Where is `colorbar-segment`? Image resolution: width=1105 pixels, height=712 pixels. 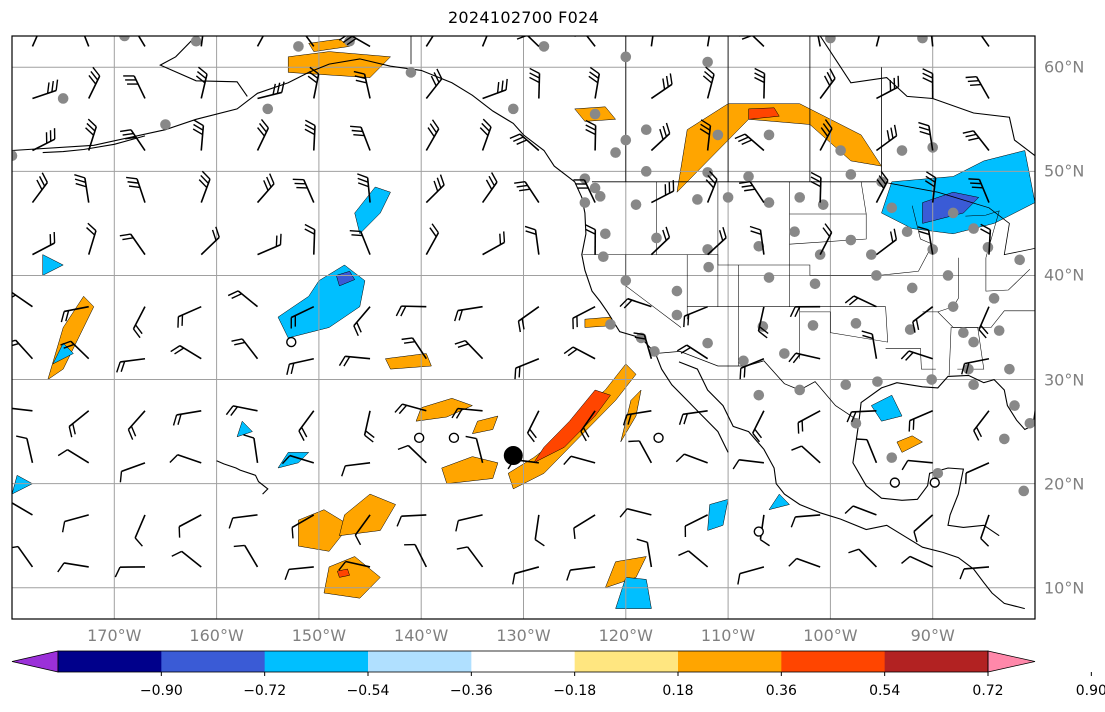 colorbar-segment is located at coordinates (730, 661).